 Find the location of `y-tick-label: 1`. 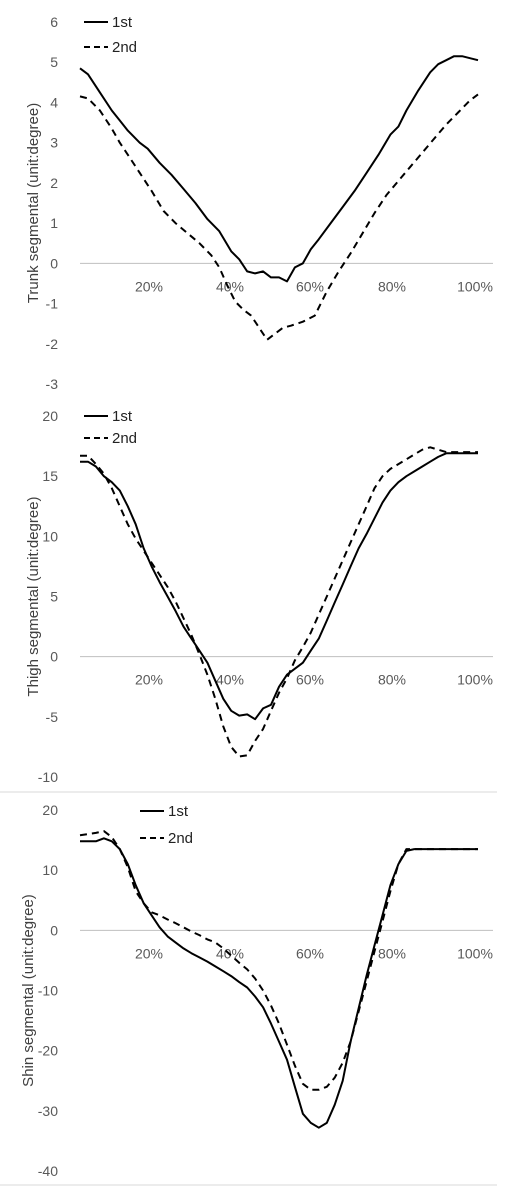

y-tick-label: 1 is located at coordinates (54, 223).